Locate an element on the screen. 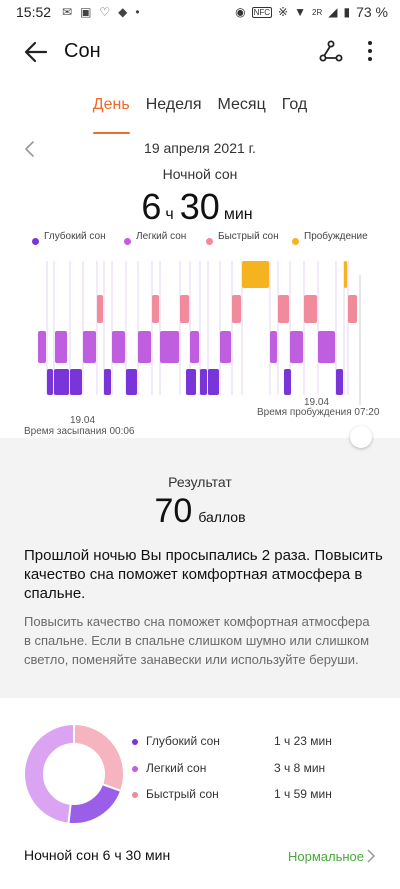  image-icon: ▣ is located at coordinates (86, 12).